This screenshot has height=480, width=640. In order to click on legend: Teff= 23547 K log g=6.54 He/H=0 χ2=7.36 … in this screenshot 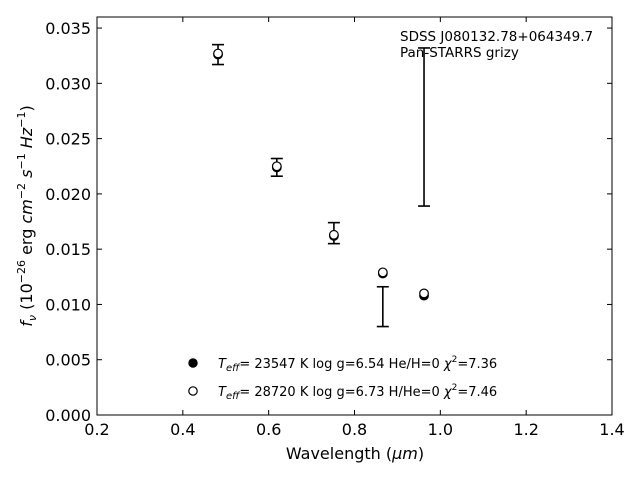, I will do `click(342, 378)`.